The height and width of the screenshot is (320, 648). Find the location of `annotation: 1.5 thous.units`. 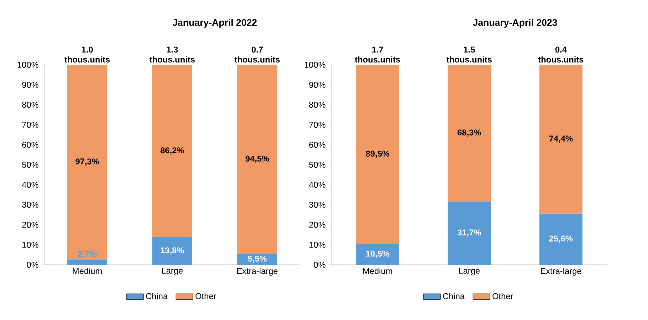

annotation: 1.5 thous.units is located at coordinates (469, 54).